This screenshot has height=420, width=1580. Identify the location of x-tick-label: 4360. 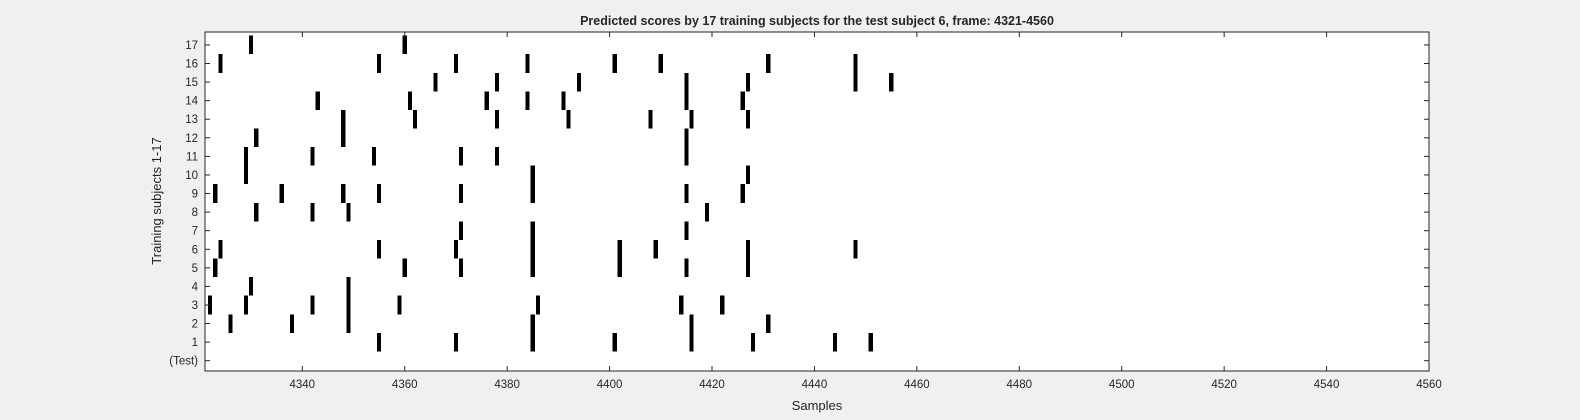
(405, 385).